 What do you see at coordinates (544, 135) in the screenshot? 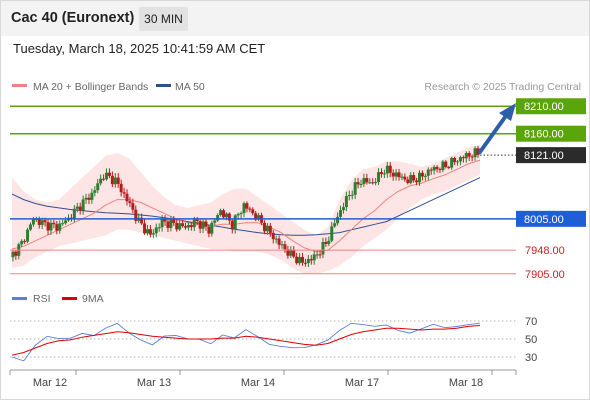
I see `resistance-label: 8160.00` at bounding box center [544, 135].